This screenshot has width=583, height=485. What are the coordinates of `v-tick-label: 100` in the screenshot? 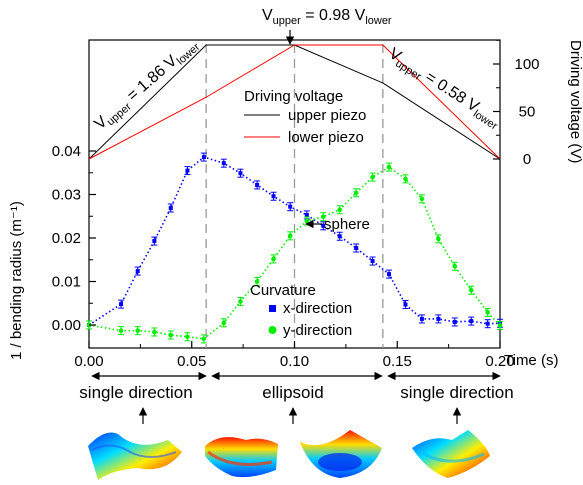 It's located at (526, 64).